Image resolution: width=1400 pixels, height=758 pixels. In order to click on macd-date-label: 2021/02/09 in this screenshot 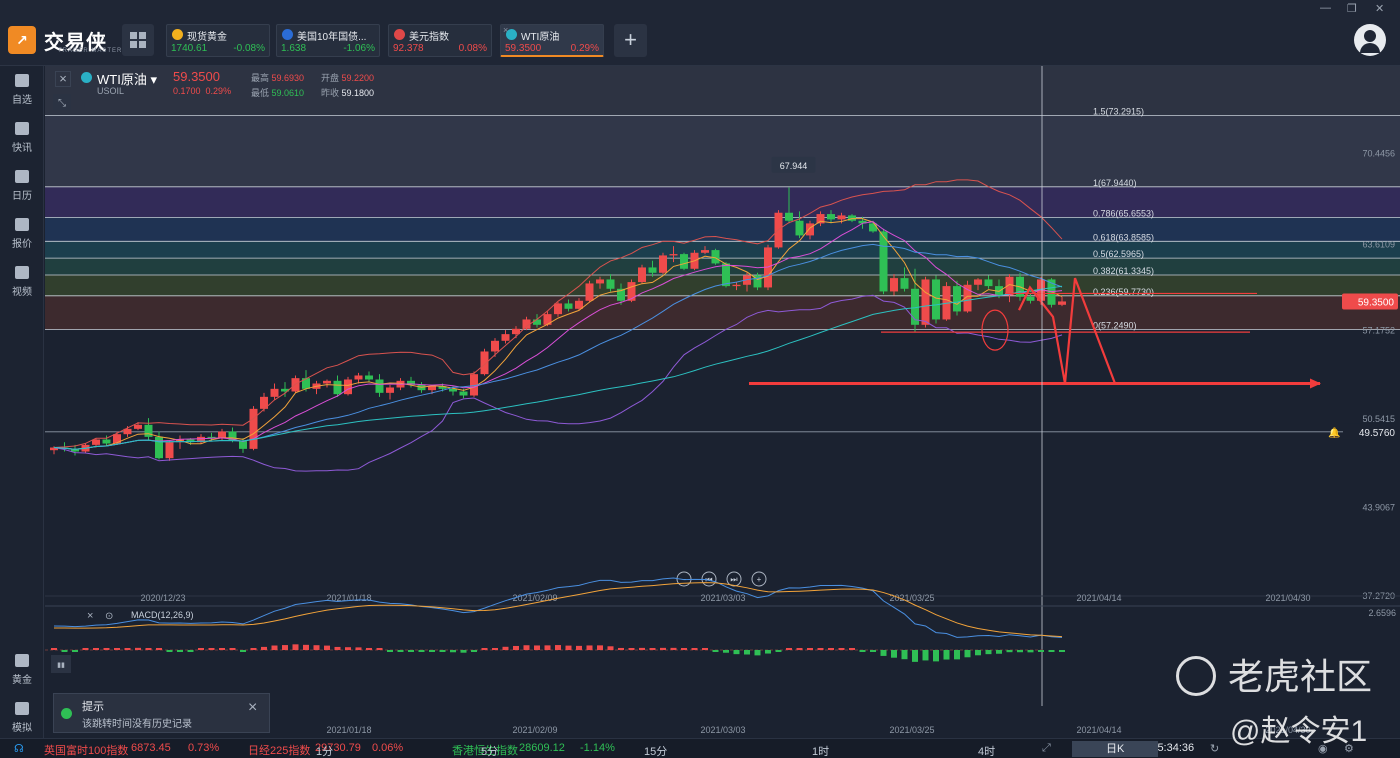, I will do `click(534, 730)`.